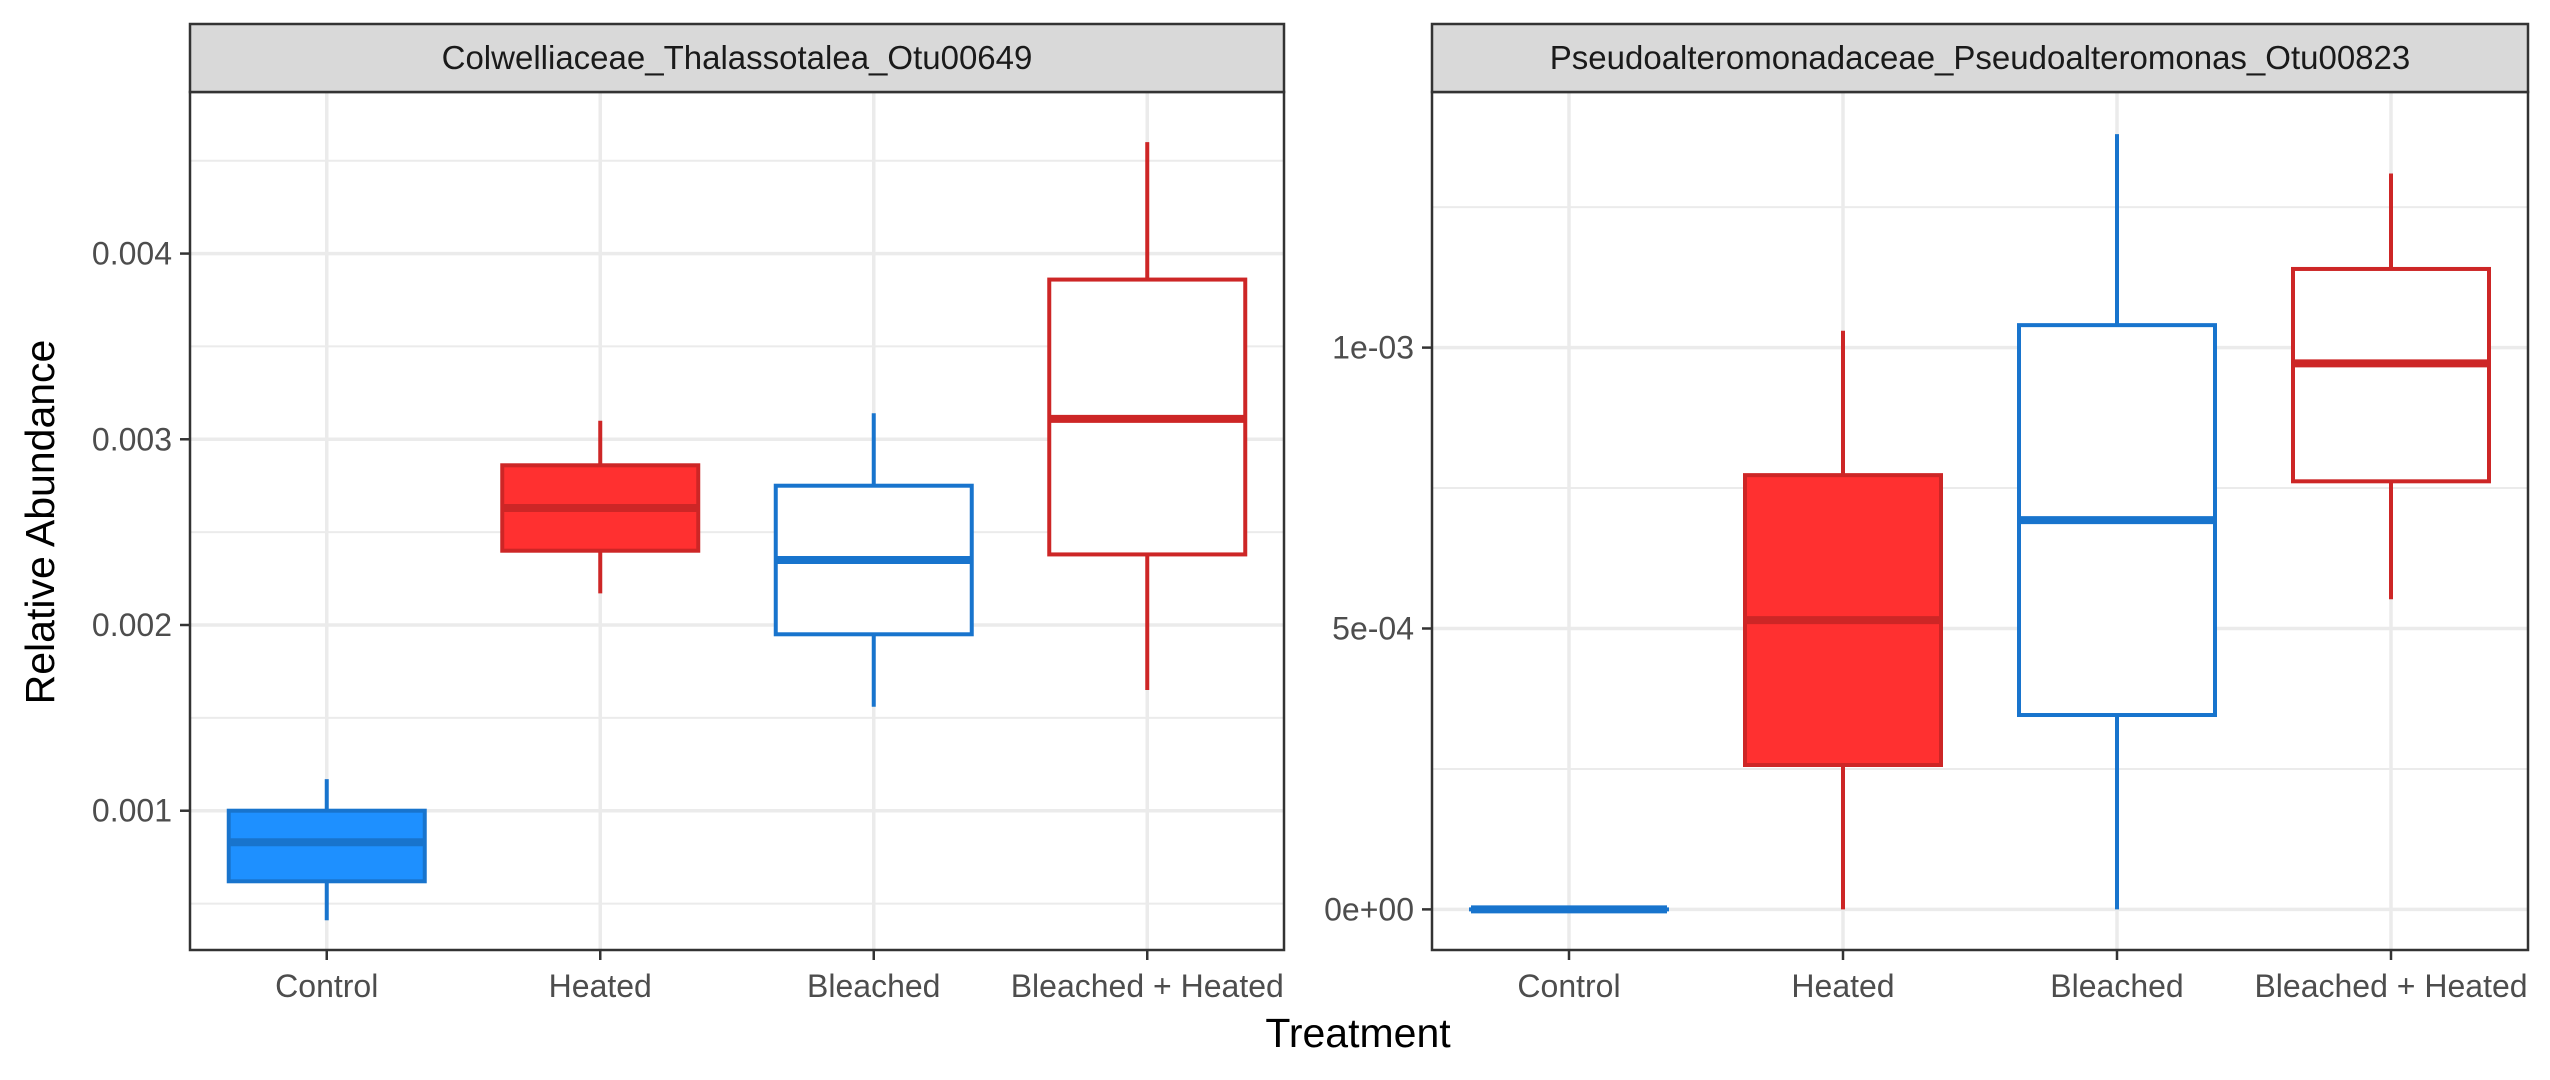 Image resolution: width=2550 pixels, height=1080 pixels. What do you see at coordinates (132, 254) in the screenshot?
I see `y-tick-label: 0.004` at bounding box center [132, 254].